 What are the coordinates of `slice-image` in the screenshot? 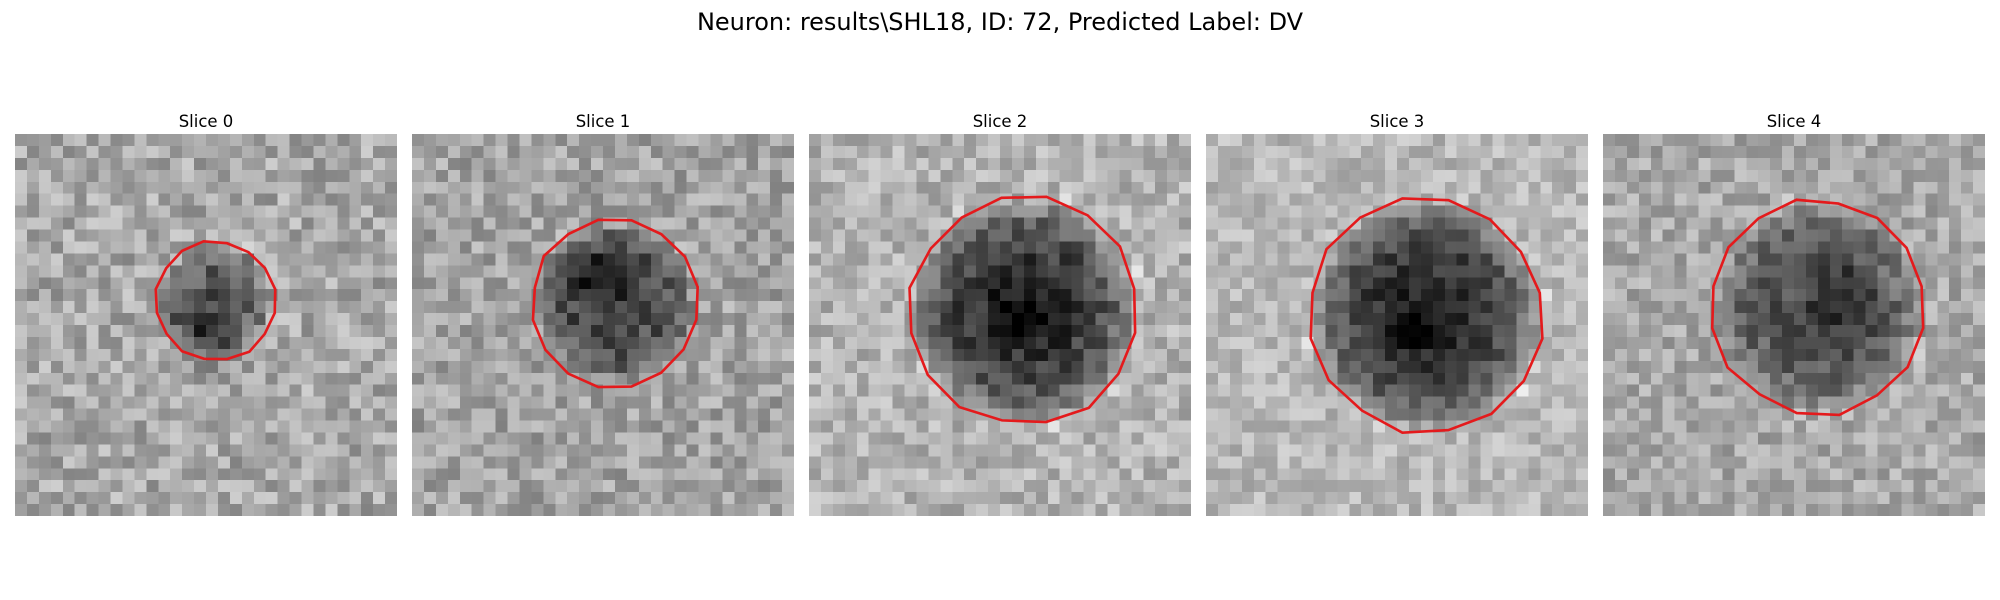 It's located at (206, 325).